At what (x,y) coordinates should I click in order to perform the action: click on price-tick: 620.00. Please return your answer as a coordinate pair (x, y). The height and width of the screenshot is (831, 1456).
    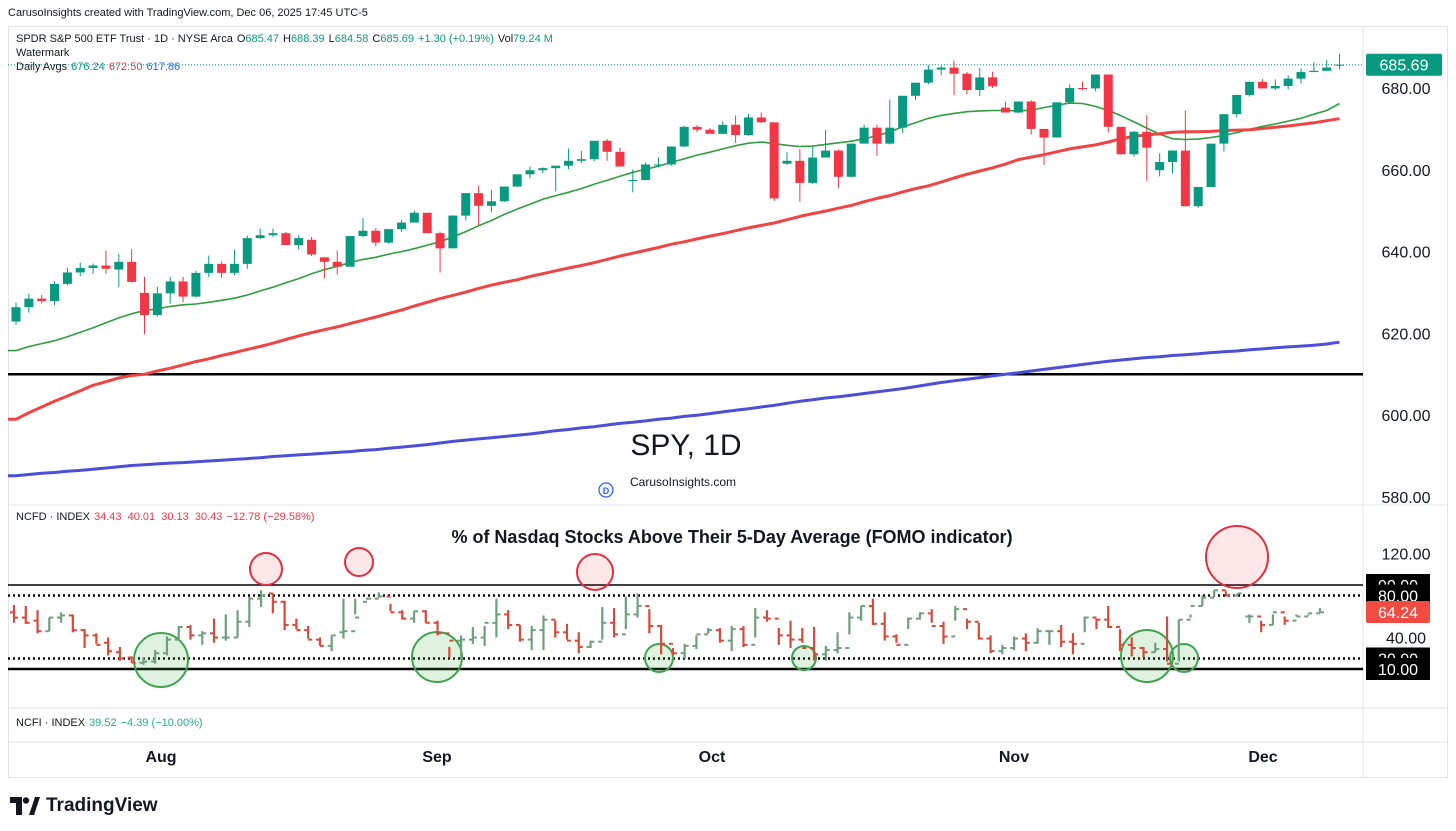
    Looking at the image, I should click on (1406, 334).